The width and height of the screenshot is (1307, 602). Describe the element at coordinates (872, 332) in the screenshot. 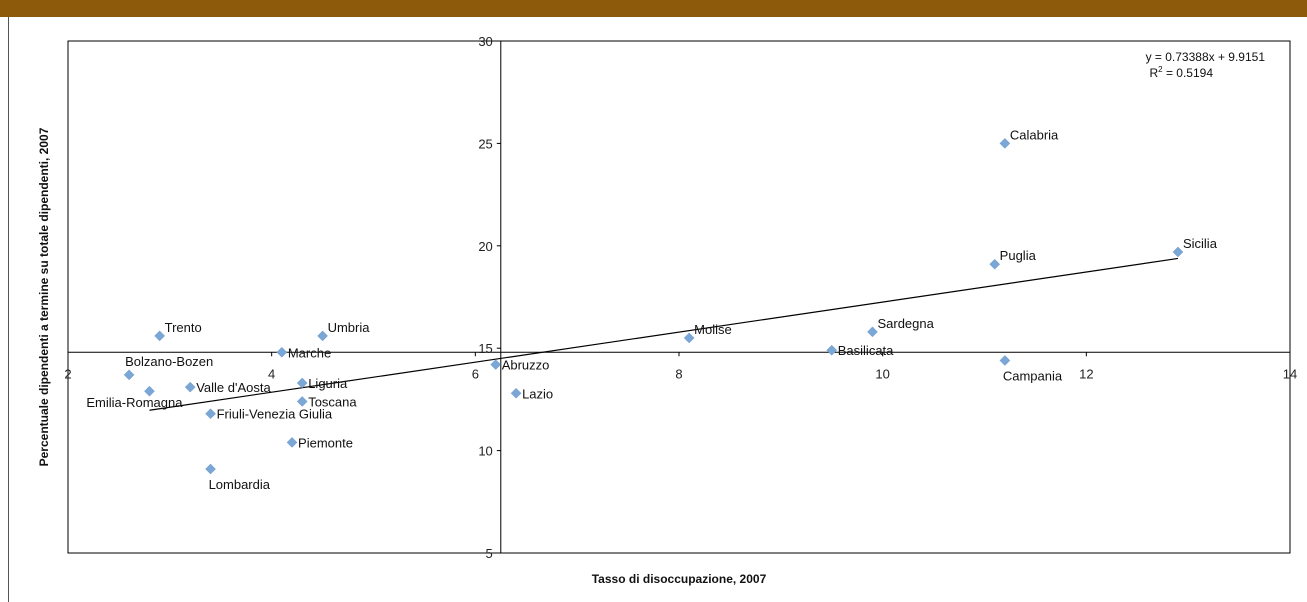

I see `point-sardegna` at that location.